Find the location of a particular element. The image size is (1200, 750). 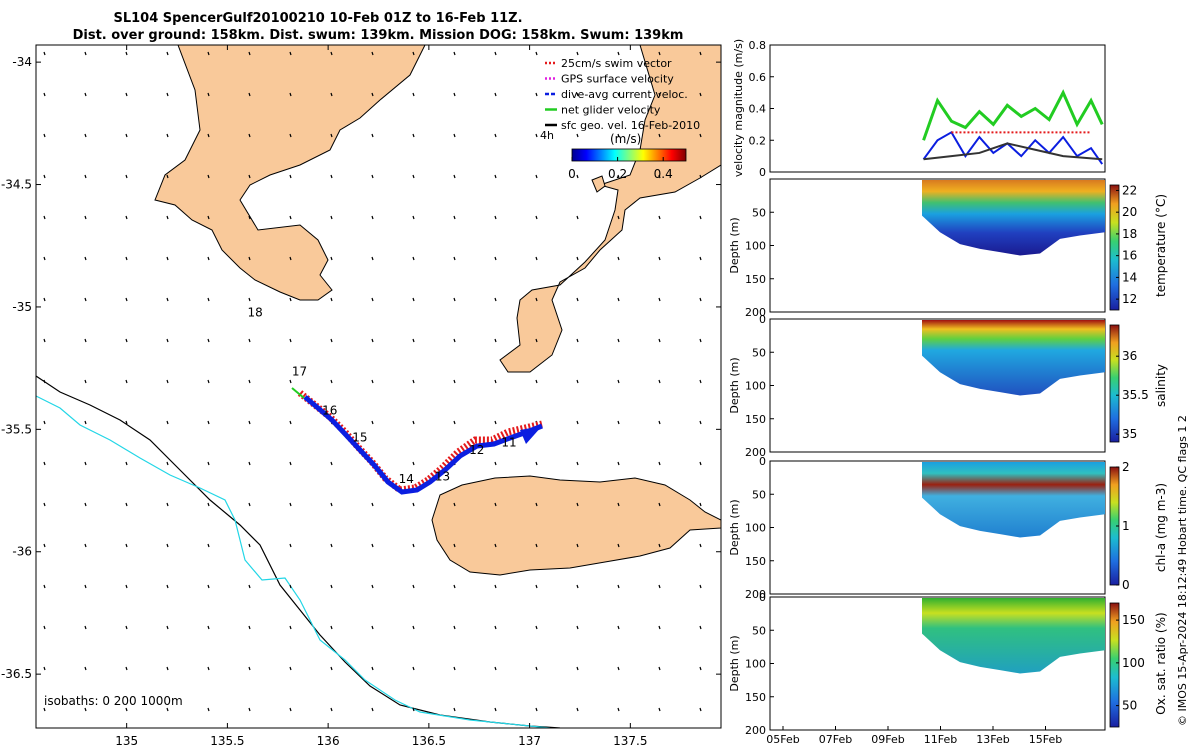

legend-label: sfc geo. vel. 16-Feb-2010 is located at coordinates (630, 125).